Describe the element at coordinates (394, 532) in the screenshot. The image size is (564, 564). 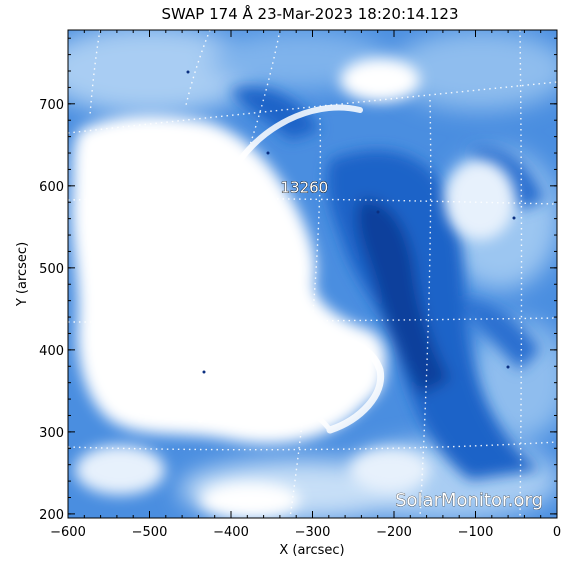
I see `x-tick-label: −200` at that location.